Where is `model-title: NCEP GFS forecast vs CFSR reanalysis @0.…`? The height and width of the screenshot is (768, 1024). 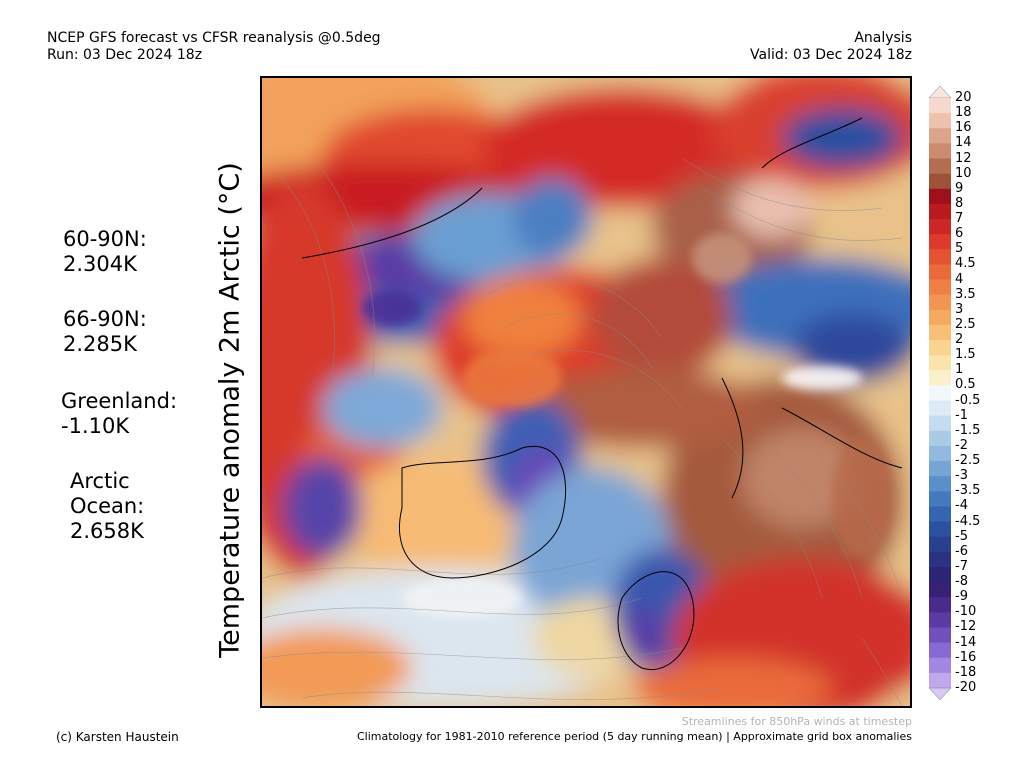
model-title: NCEP GFS forecast vs CFSR reanalysis @0.… is located at coordinates (214, 38).